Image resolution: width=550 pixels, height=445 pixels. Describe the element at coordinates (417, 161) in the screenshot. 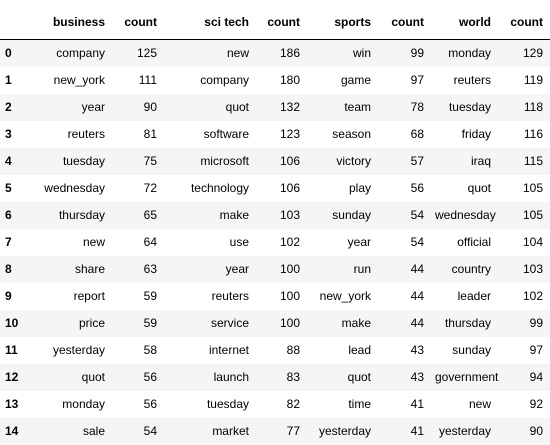

I see `count-cell: 57` at that location.